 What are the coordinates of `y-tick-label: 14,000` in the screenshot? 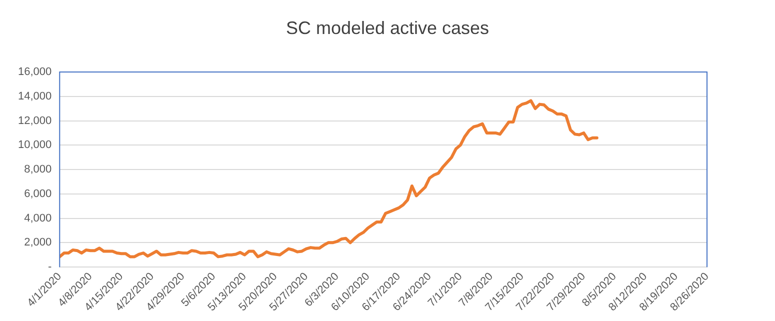 It's located at (35, 96).